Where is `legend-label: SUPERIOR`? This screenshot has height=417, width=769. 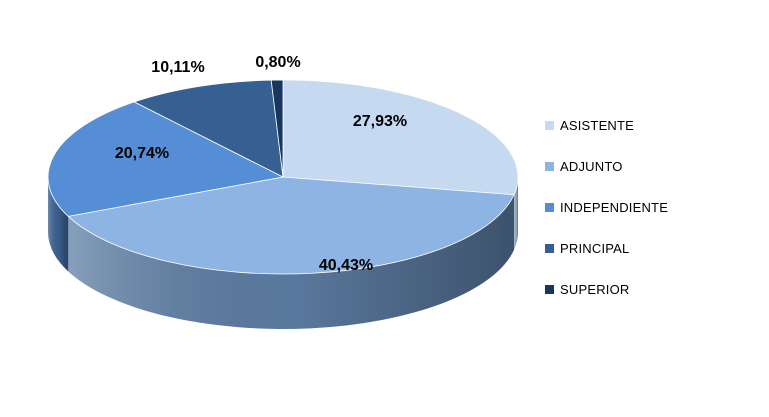
legend-label: SUPERIOR is located at coordinates (595, 289).